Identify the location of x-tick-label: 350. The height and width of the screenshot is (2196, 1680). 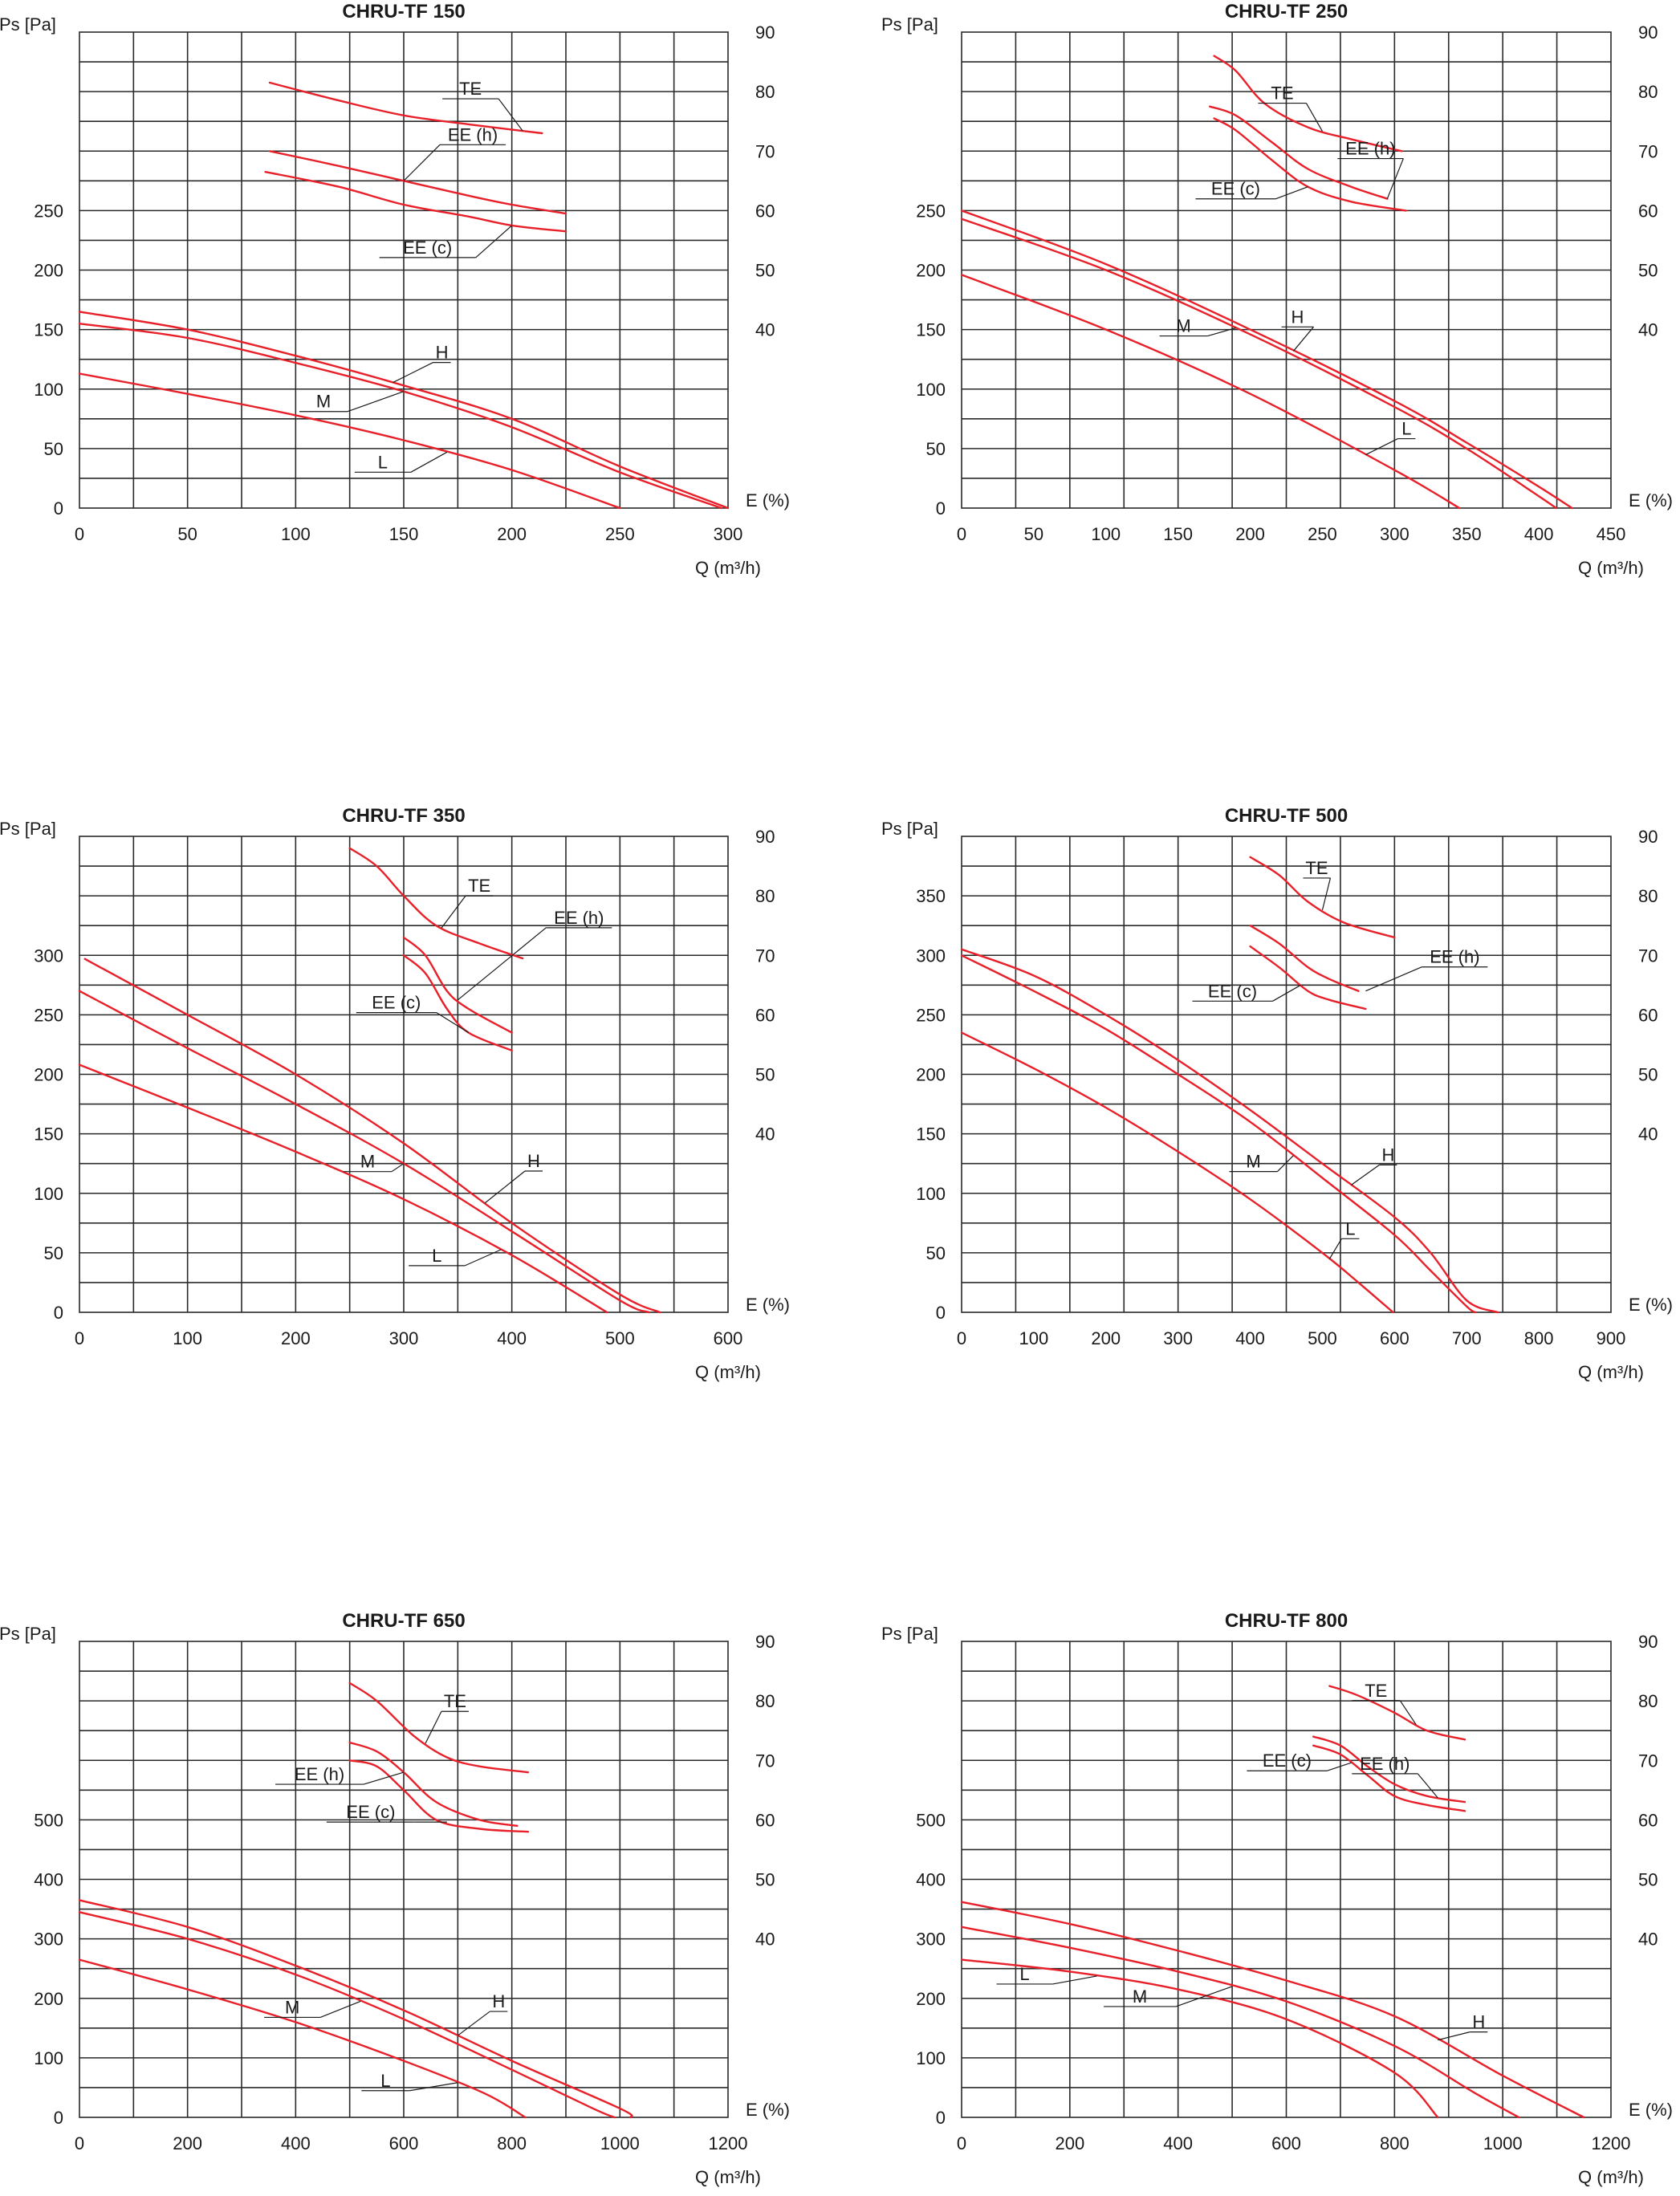
(1467, 534).